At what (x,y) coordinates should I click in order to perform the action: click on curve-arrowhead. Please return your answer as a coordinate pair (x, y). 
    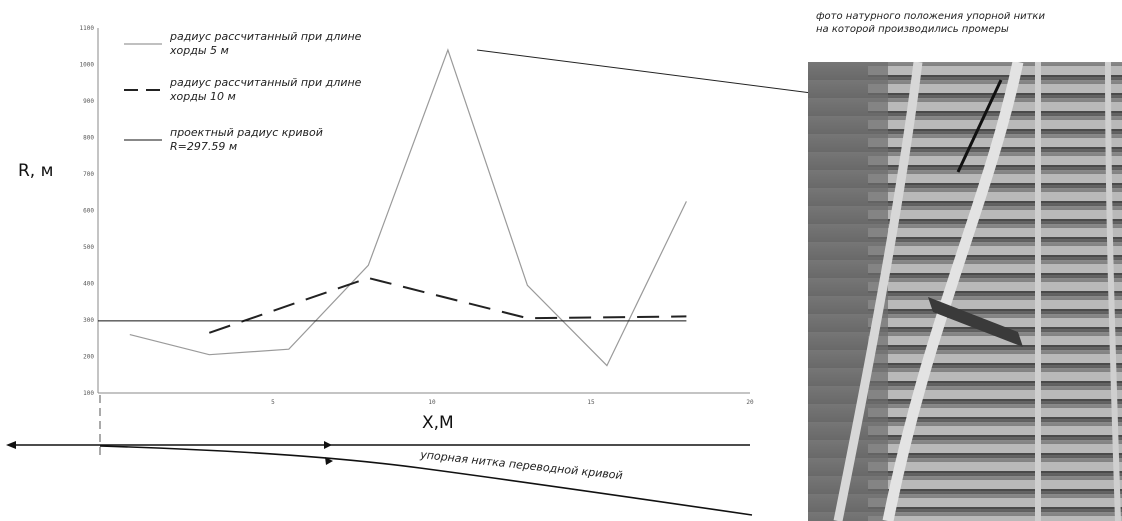
    Looking at the image, I should click on (329, 461).